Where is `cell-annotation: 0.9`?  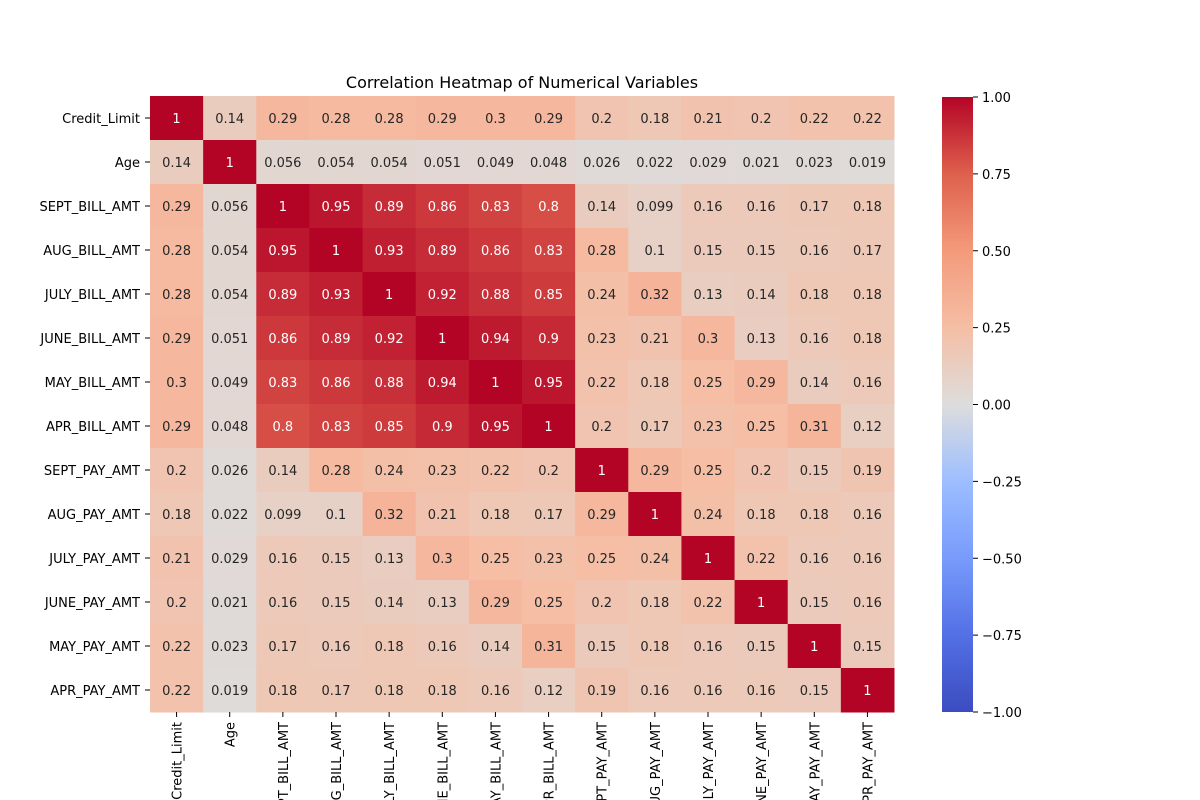
cell-annotation: 0.9 is located at coordinates (442, 427).